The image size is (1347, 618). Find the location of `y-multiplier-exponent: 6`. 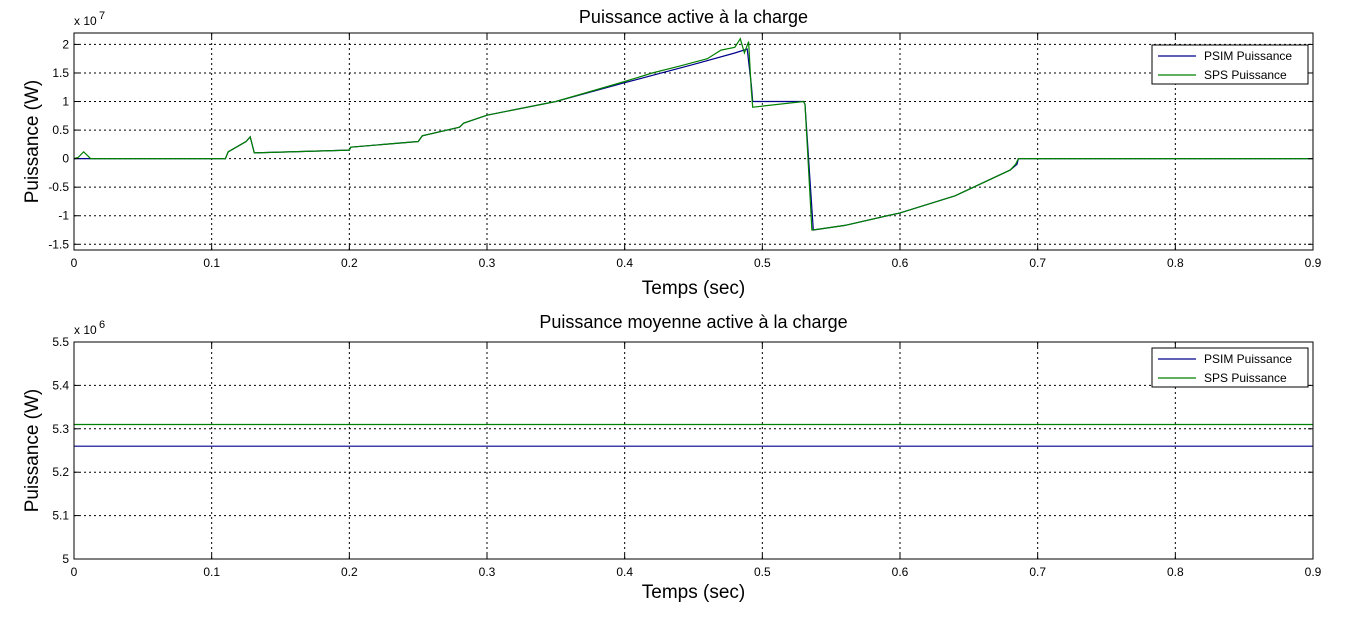

y-multiplier-exponent: 6 is located at coordinates (102, 325).